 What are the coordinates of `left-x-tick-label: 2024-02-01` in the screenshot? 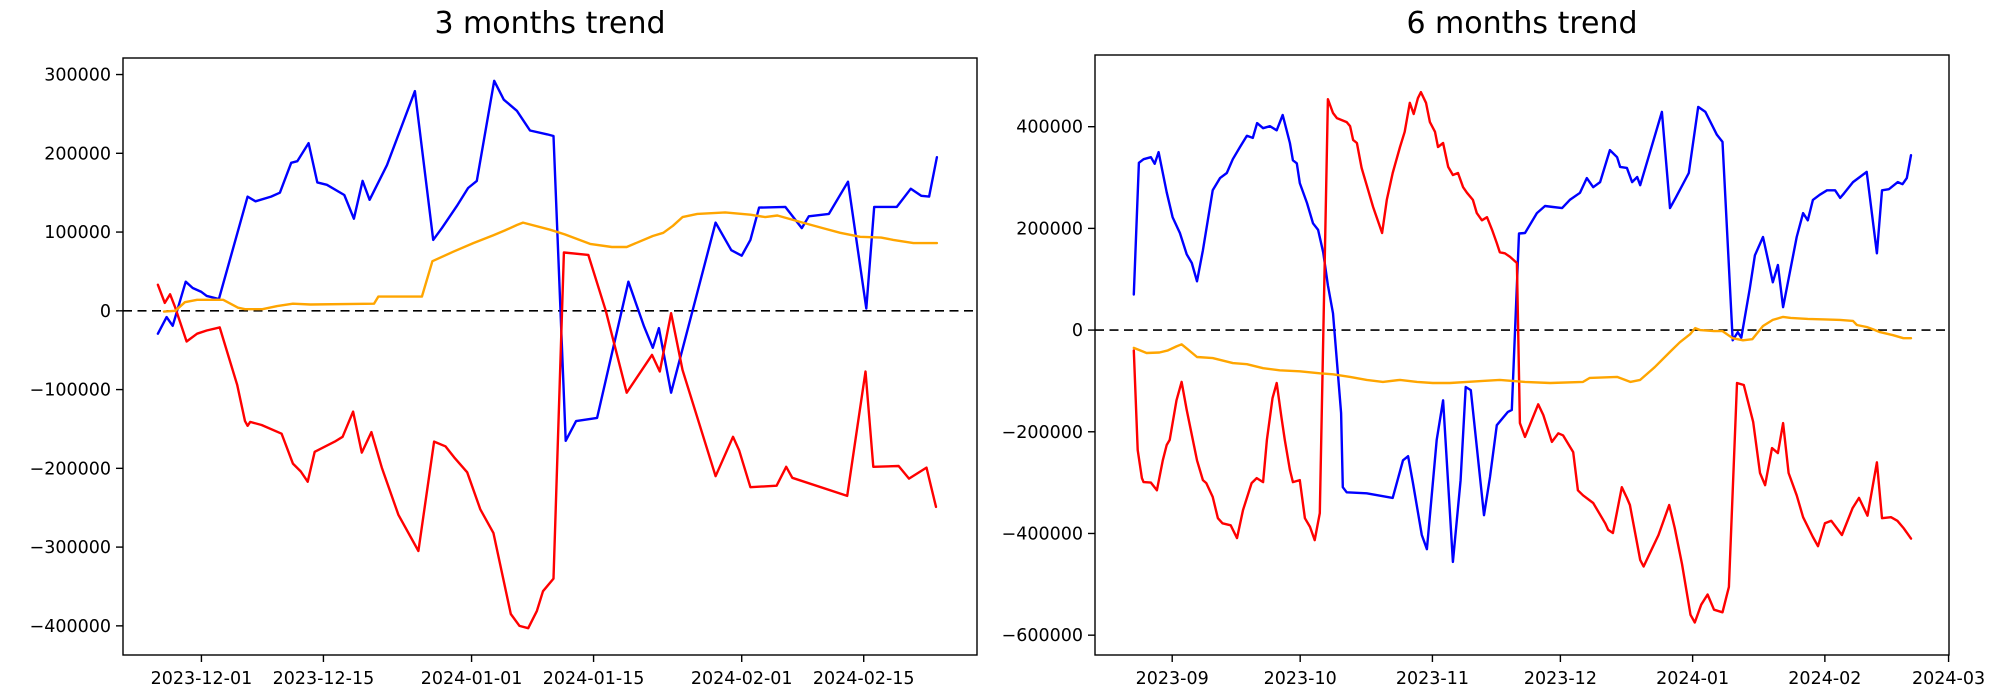 It's located at (742, 679).